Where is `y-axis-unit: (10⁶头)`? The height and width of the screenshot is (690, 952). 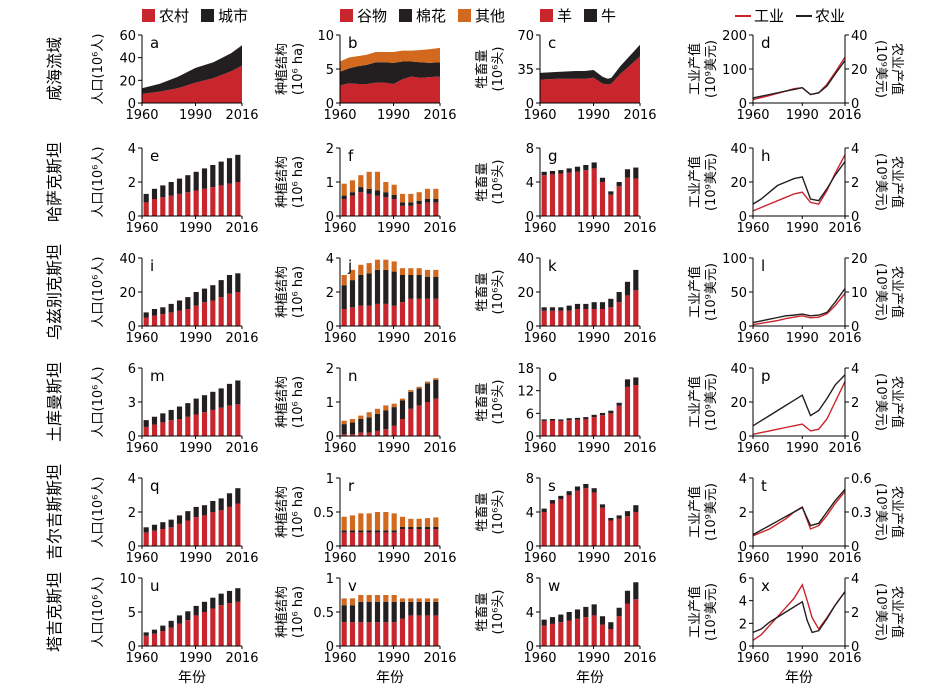
y-axis-unit: (10⁶头) is located at coordinates (498, 182).